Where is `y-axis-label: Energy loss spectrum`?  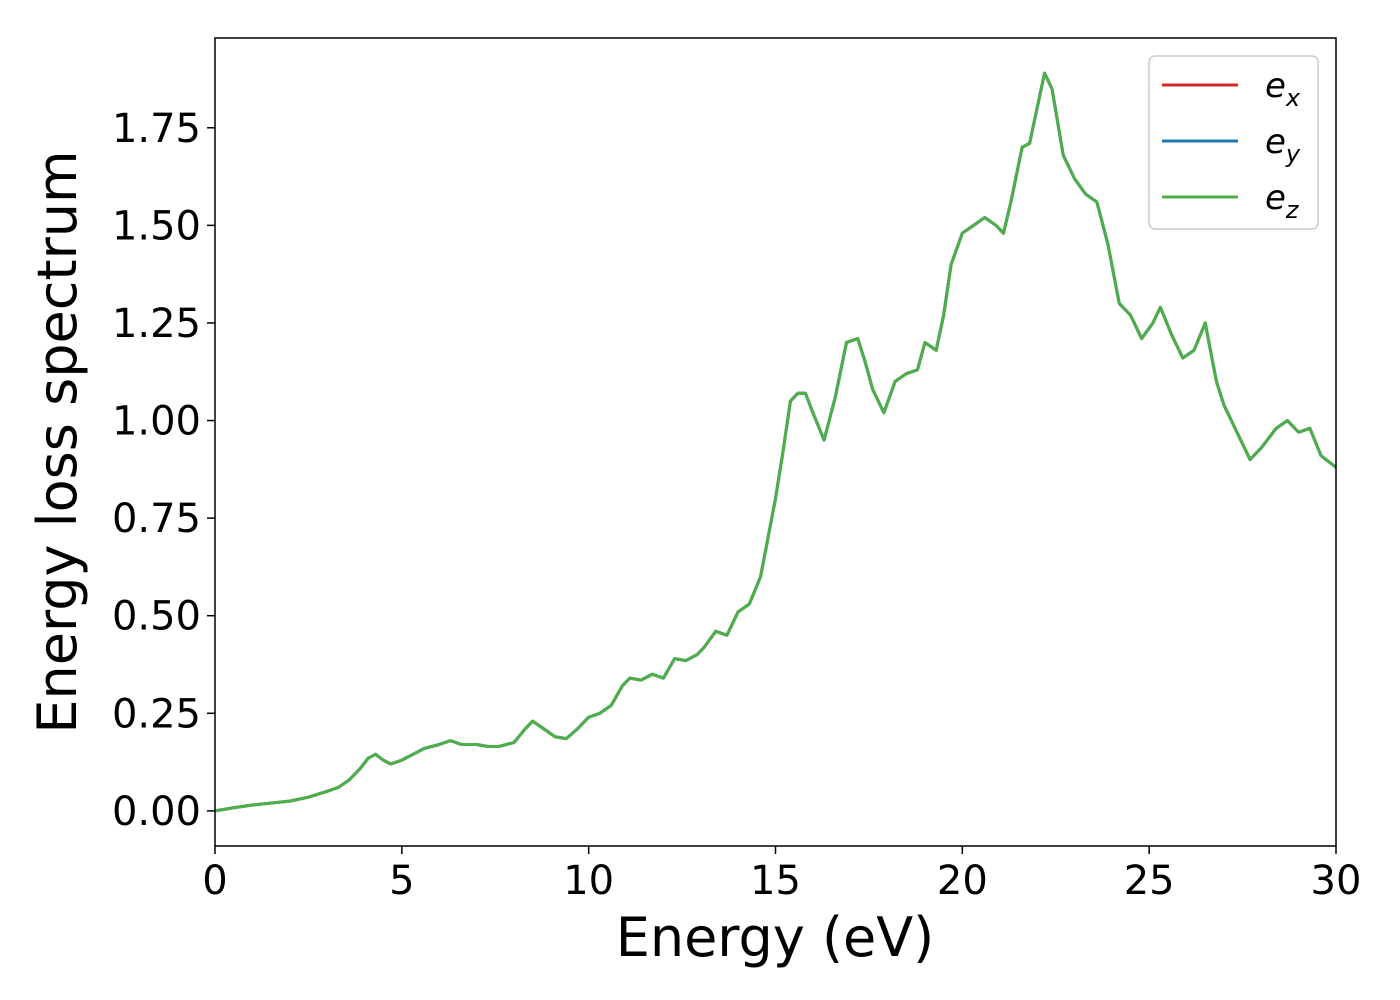
y-axis-label: Energy loss spectrum is located at coordinates (57, 441).